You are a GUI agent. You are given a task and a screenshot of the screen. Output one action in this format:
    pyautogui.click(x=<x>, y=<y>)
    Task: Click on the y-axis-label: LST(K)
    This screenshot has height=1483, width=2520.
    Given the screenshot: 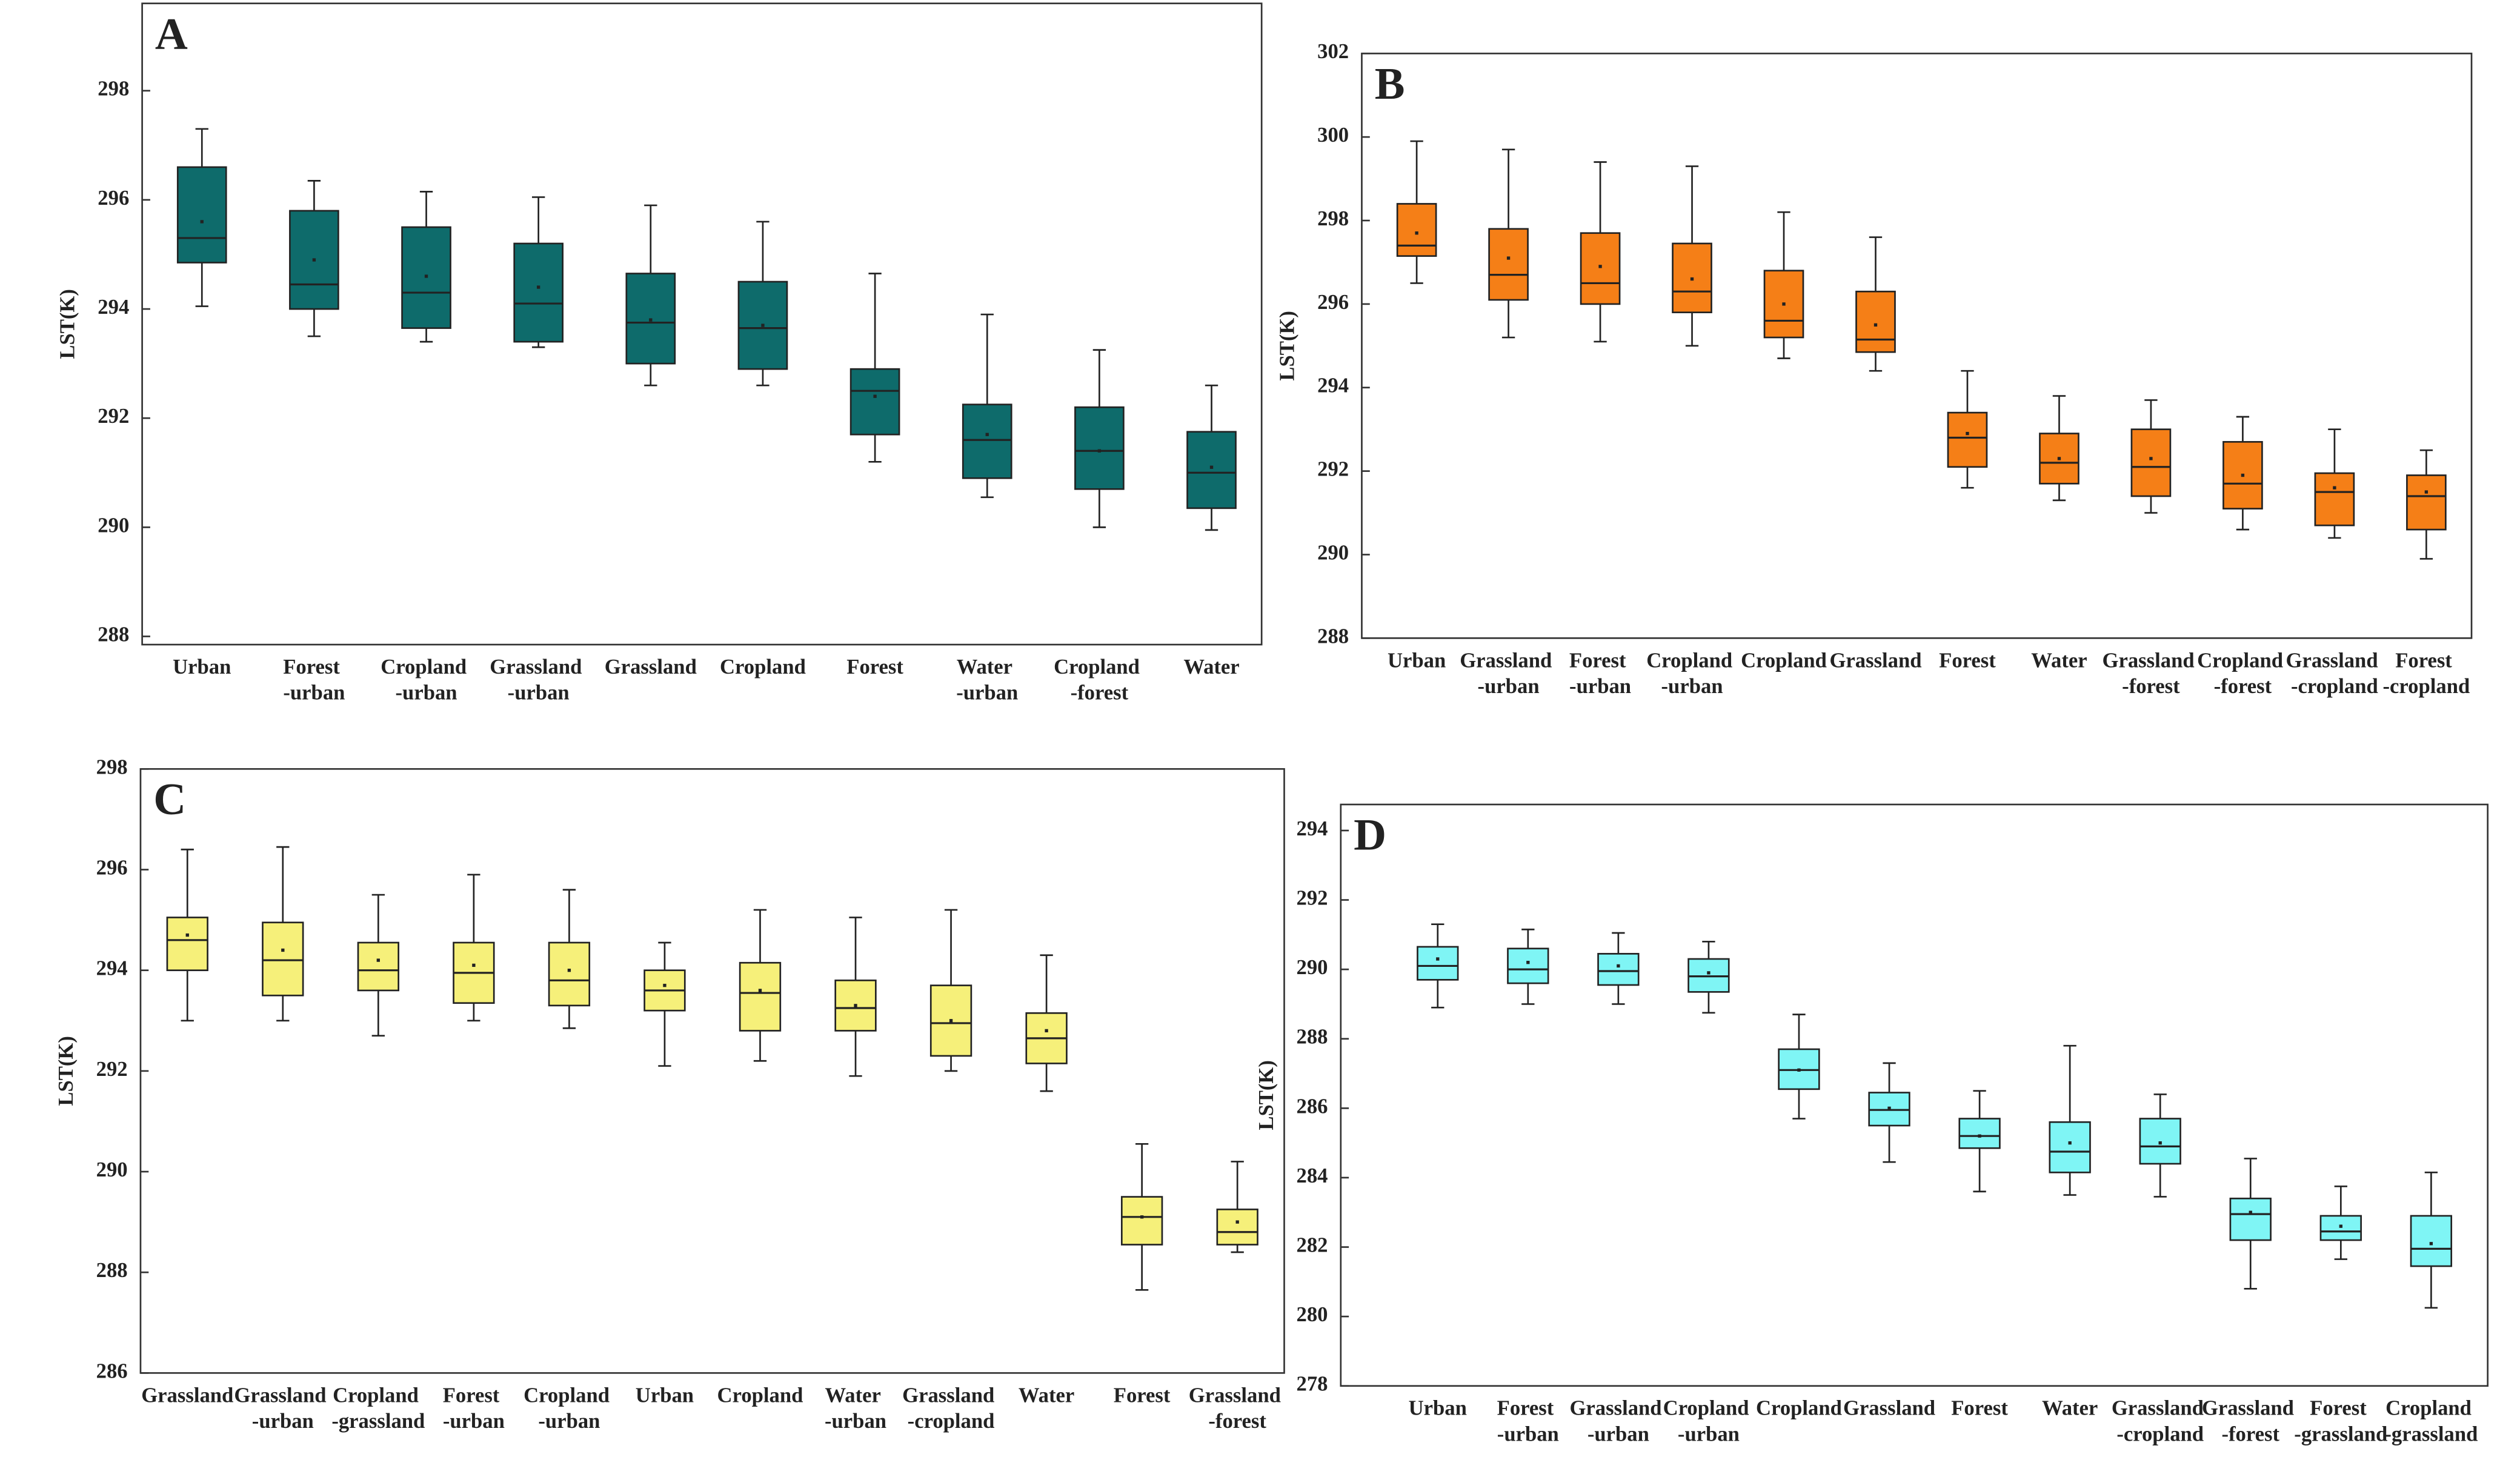 What is the action you would take?
    pyautogui.click(x=1266, y=1095)
    